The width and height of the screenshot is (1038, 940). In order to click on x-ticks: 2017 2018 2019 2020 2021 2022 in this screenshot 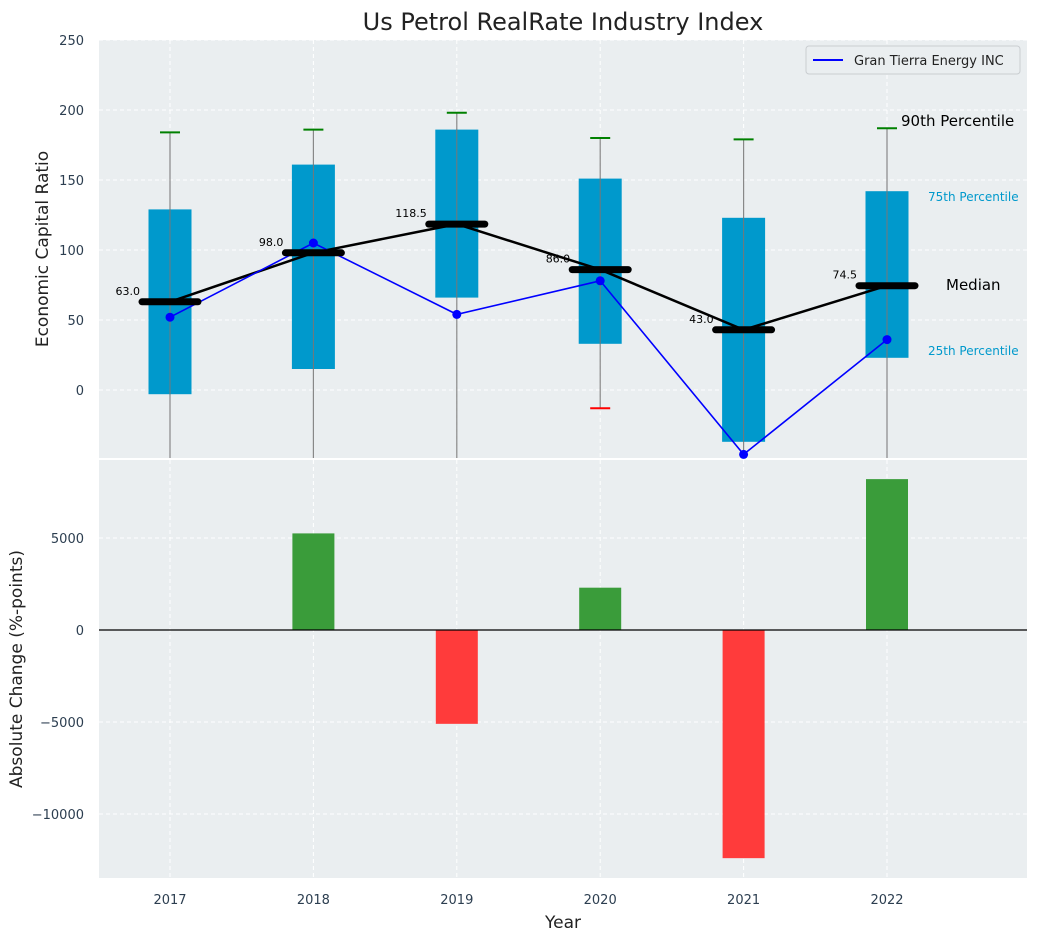, I will do `click(528, 900)`.